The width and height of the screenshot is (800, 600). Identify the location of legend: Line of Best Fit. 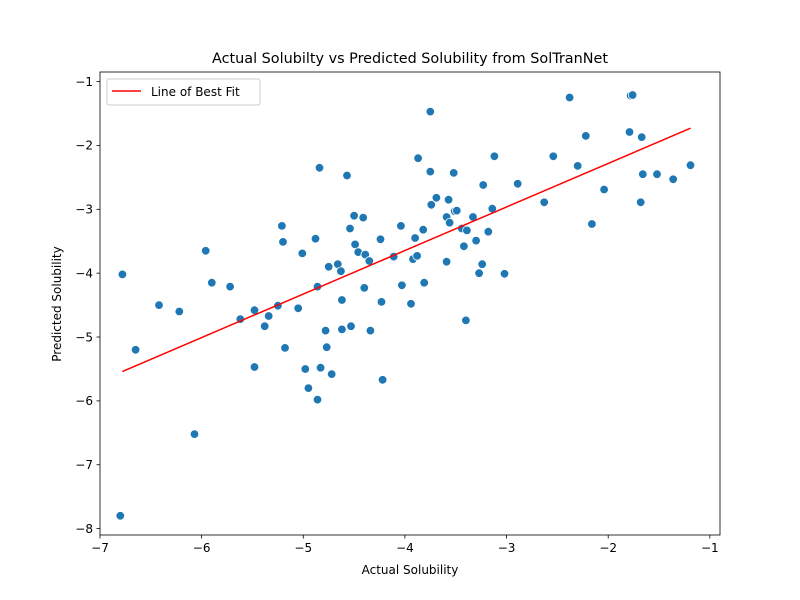
(183, 92).